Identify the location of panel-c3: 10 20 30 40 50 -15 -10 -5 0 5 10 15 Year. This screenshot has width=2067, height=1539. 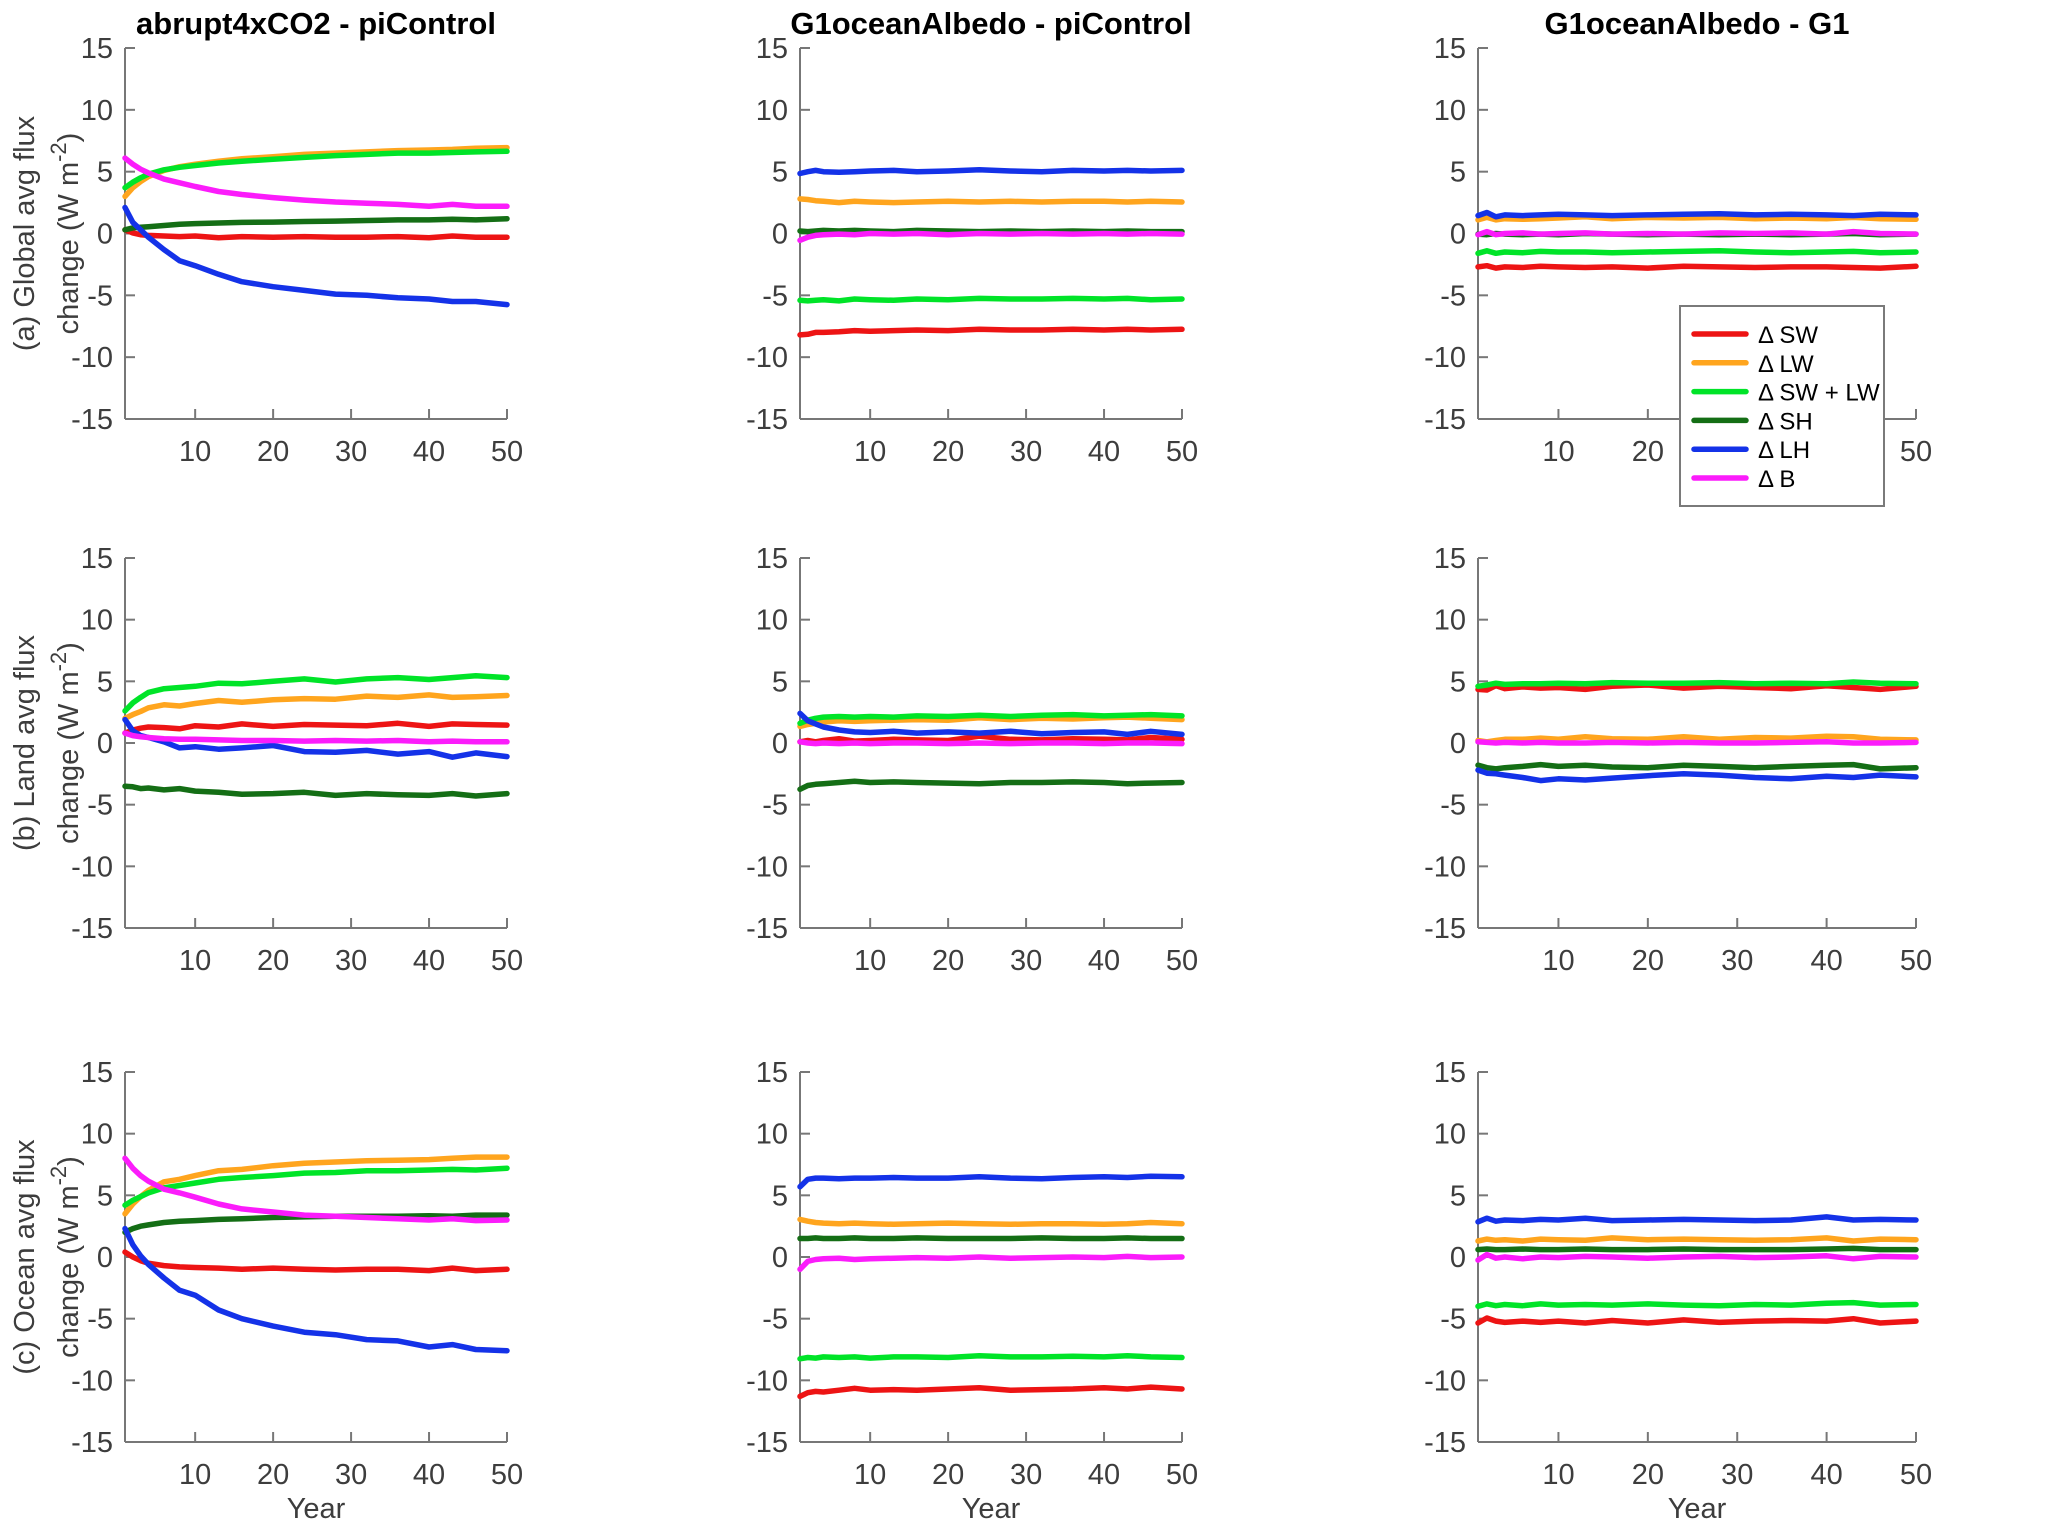
(1678, 1291).